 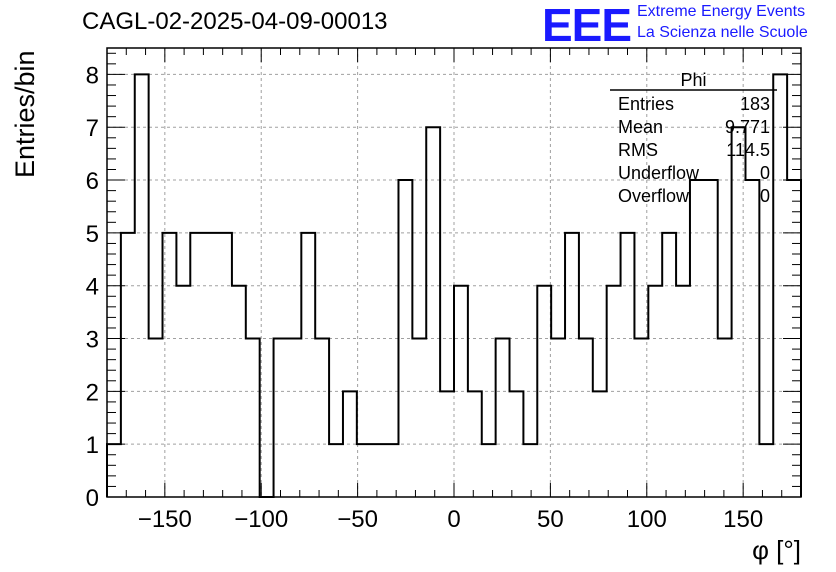 What do you see at coordinates (693, 80) in the screenshot?
I see `stats-name: Phi` at bounding box center [693, 80].